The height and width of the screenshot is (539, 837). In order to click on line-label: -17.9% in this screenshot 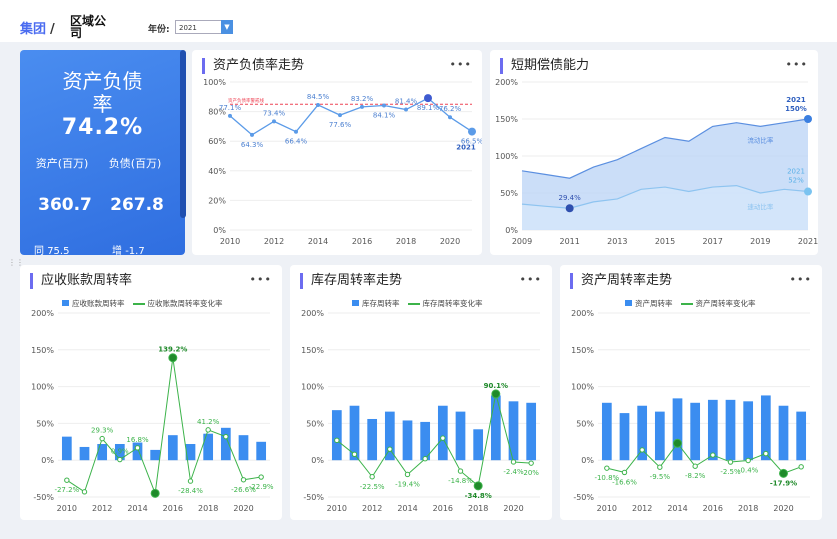, I will do `click(783, 483)`.